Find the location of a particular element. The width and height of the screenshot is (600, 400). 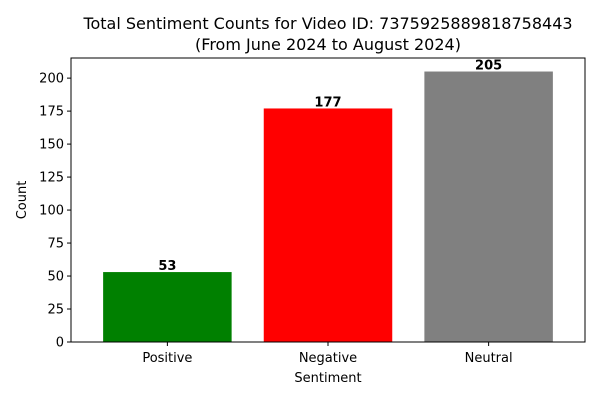

y-axis-label: Count is located at coordinates (22, 200).